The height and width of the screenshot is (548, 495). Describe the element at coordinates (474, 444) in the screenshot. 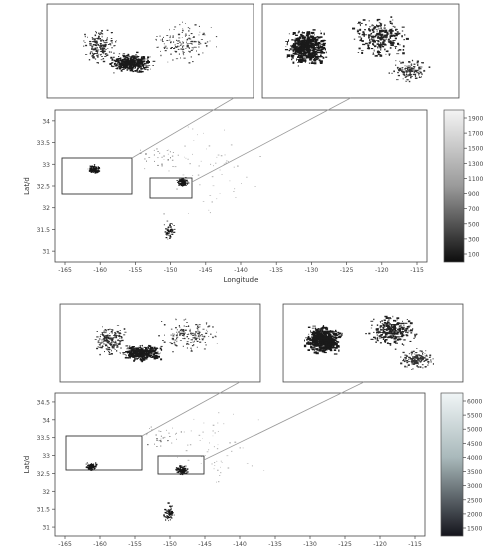

I see `colorbar-tick-label: 4500` at that location.